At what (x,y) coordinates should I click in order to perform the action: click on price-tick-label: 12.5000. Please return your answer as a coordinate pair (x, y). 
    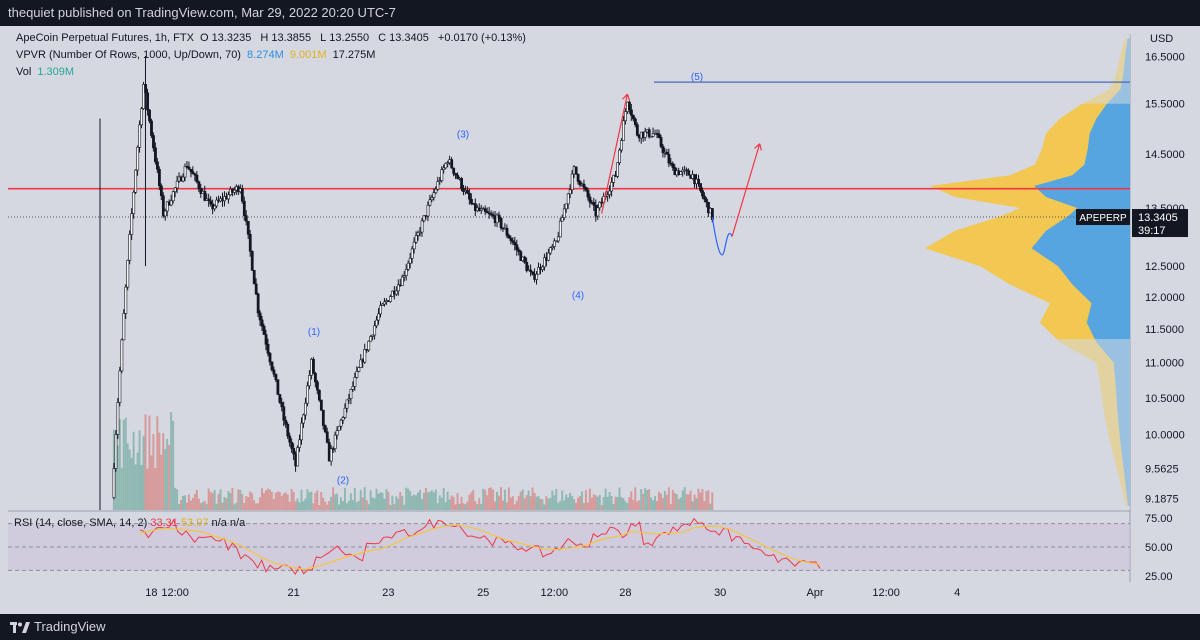
    Looking at the image, I should click on (1165, 267).